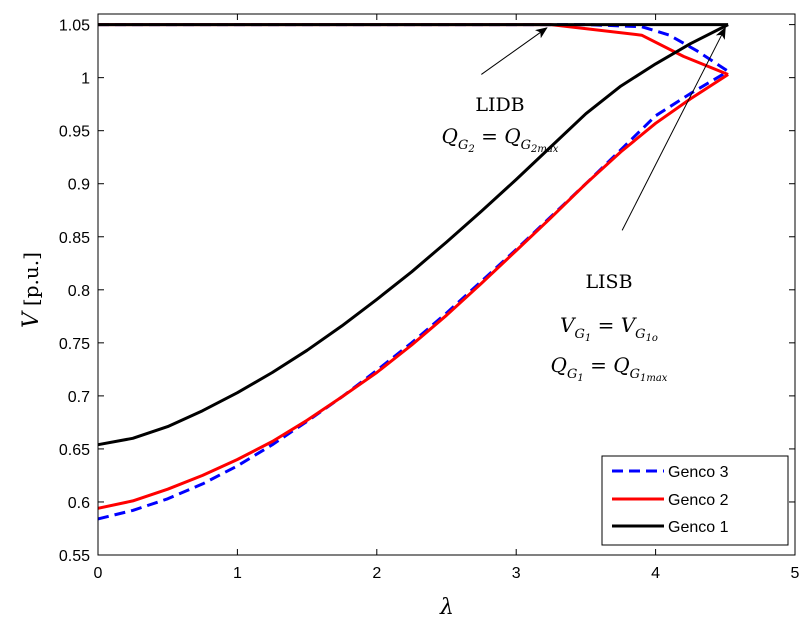 The width and height of the screenshot is (801, 624). What do you see at coordinates (79, 185) in the screenshot?
I see `y-tick-label: 0.9` at bounding box center [79, 185].